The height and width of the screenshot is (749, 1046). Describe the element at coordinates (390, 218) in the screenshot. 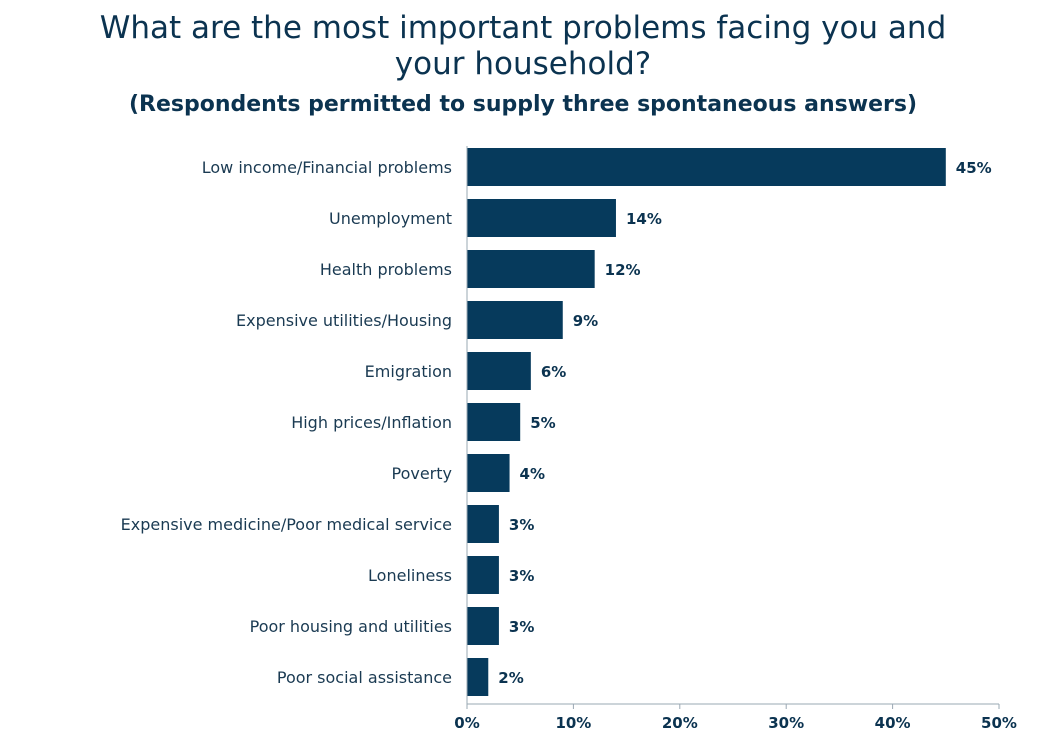

I see `category-label: Unemployment` at that location.